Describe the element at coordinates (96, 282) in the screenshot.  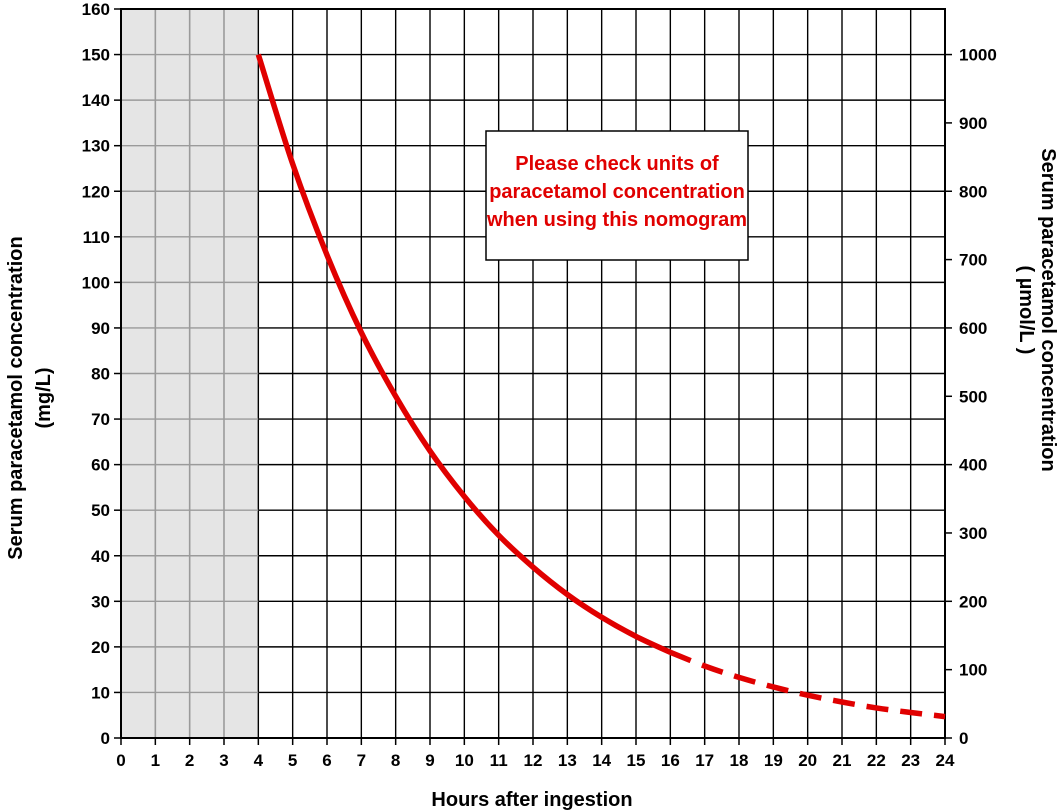
I see `left-y-tick-label: 100` at that location.